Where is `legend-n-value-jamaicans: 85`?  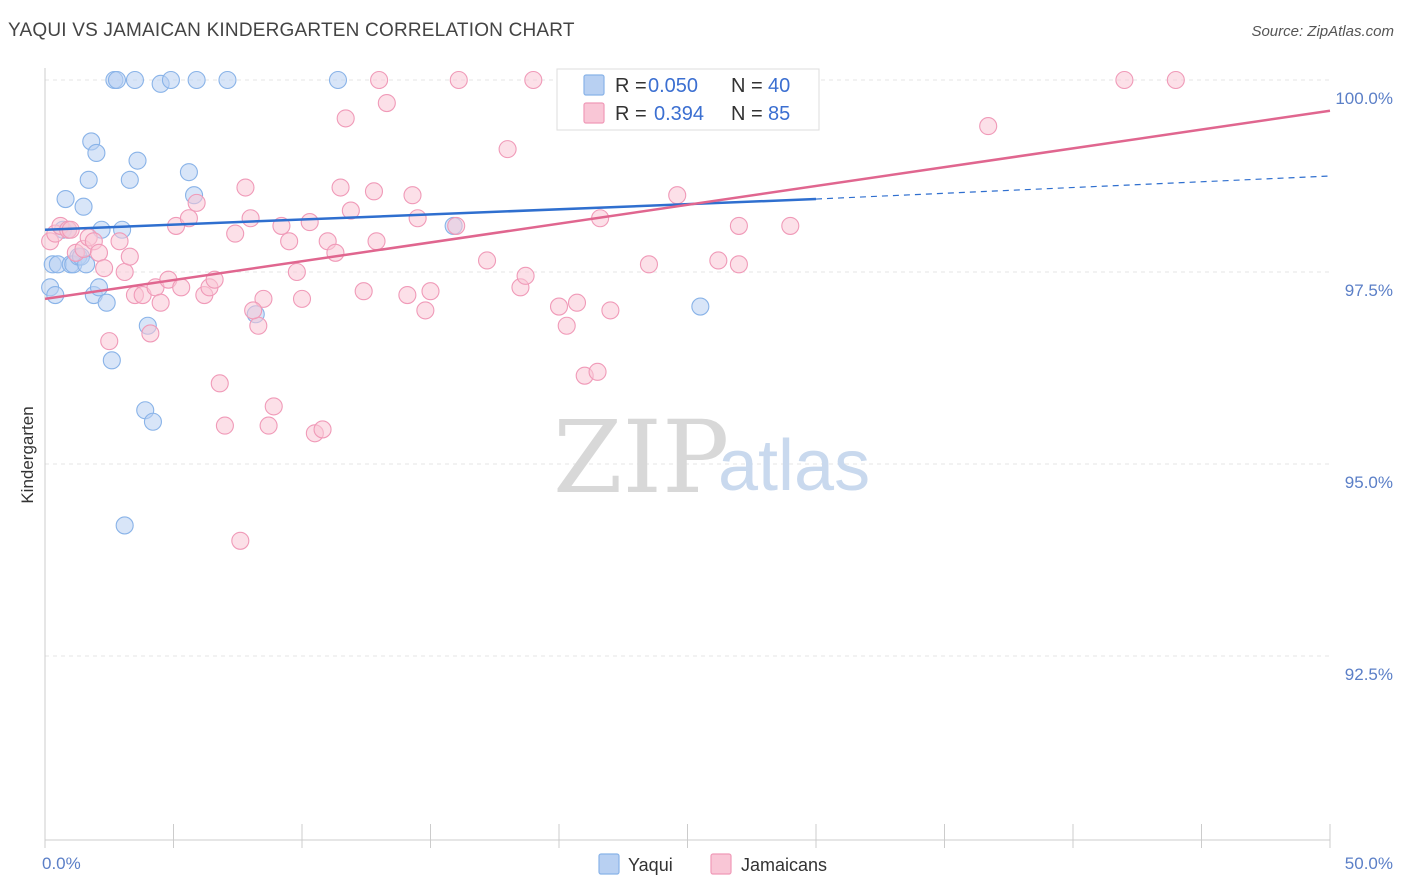 legend-n-value-jamaicans: 85 is located at coordinates (779, 114).